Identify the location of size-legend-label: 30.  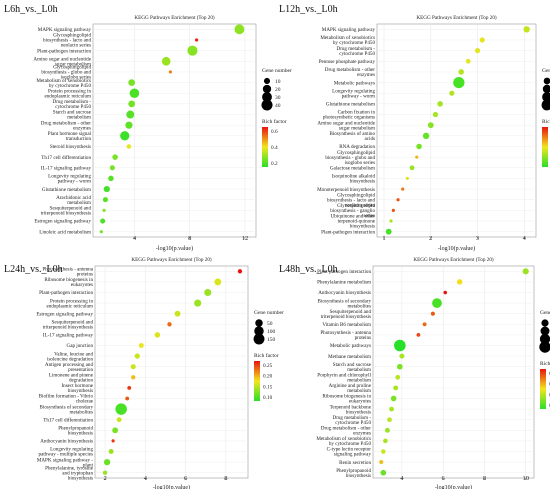
(278, 98).